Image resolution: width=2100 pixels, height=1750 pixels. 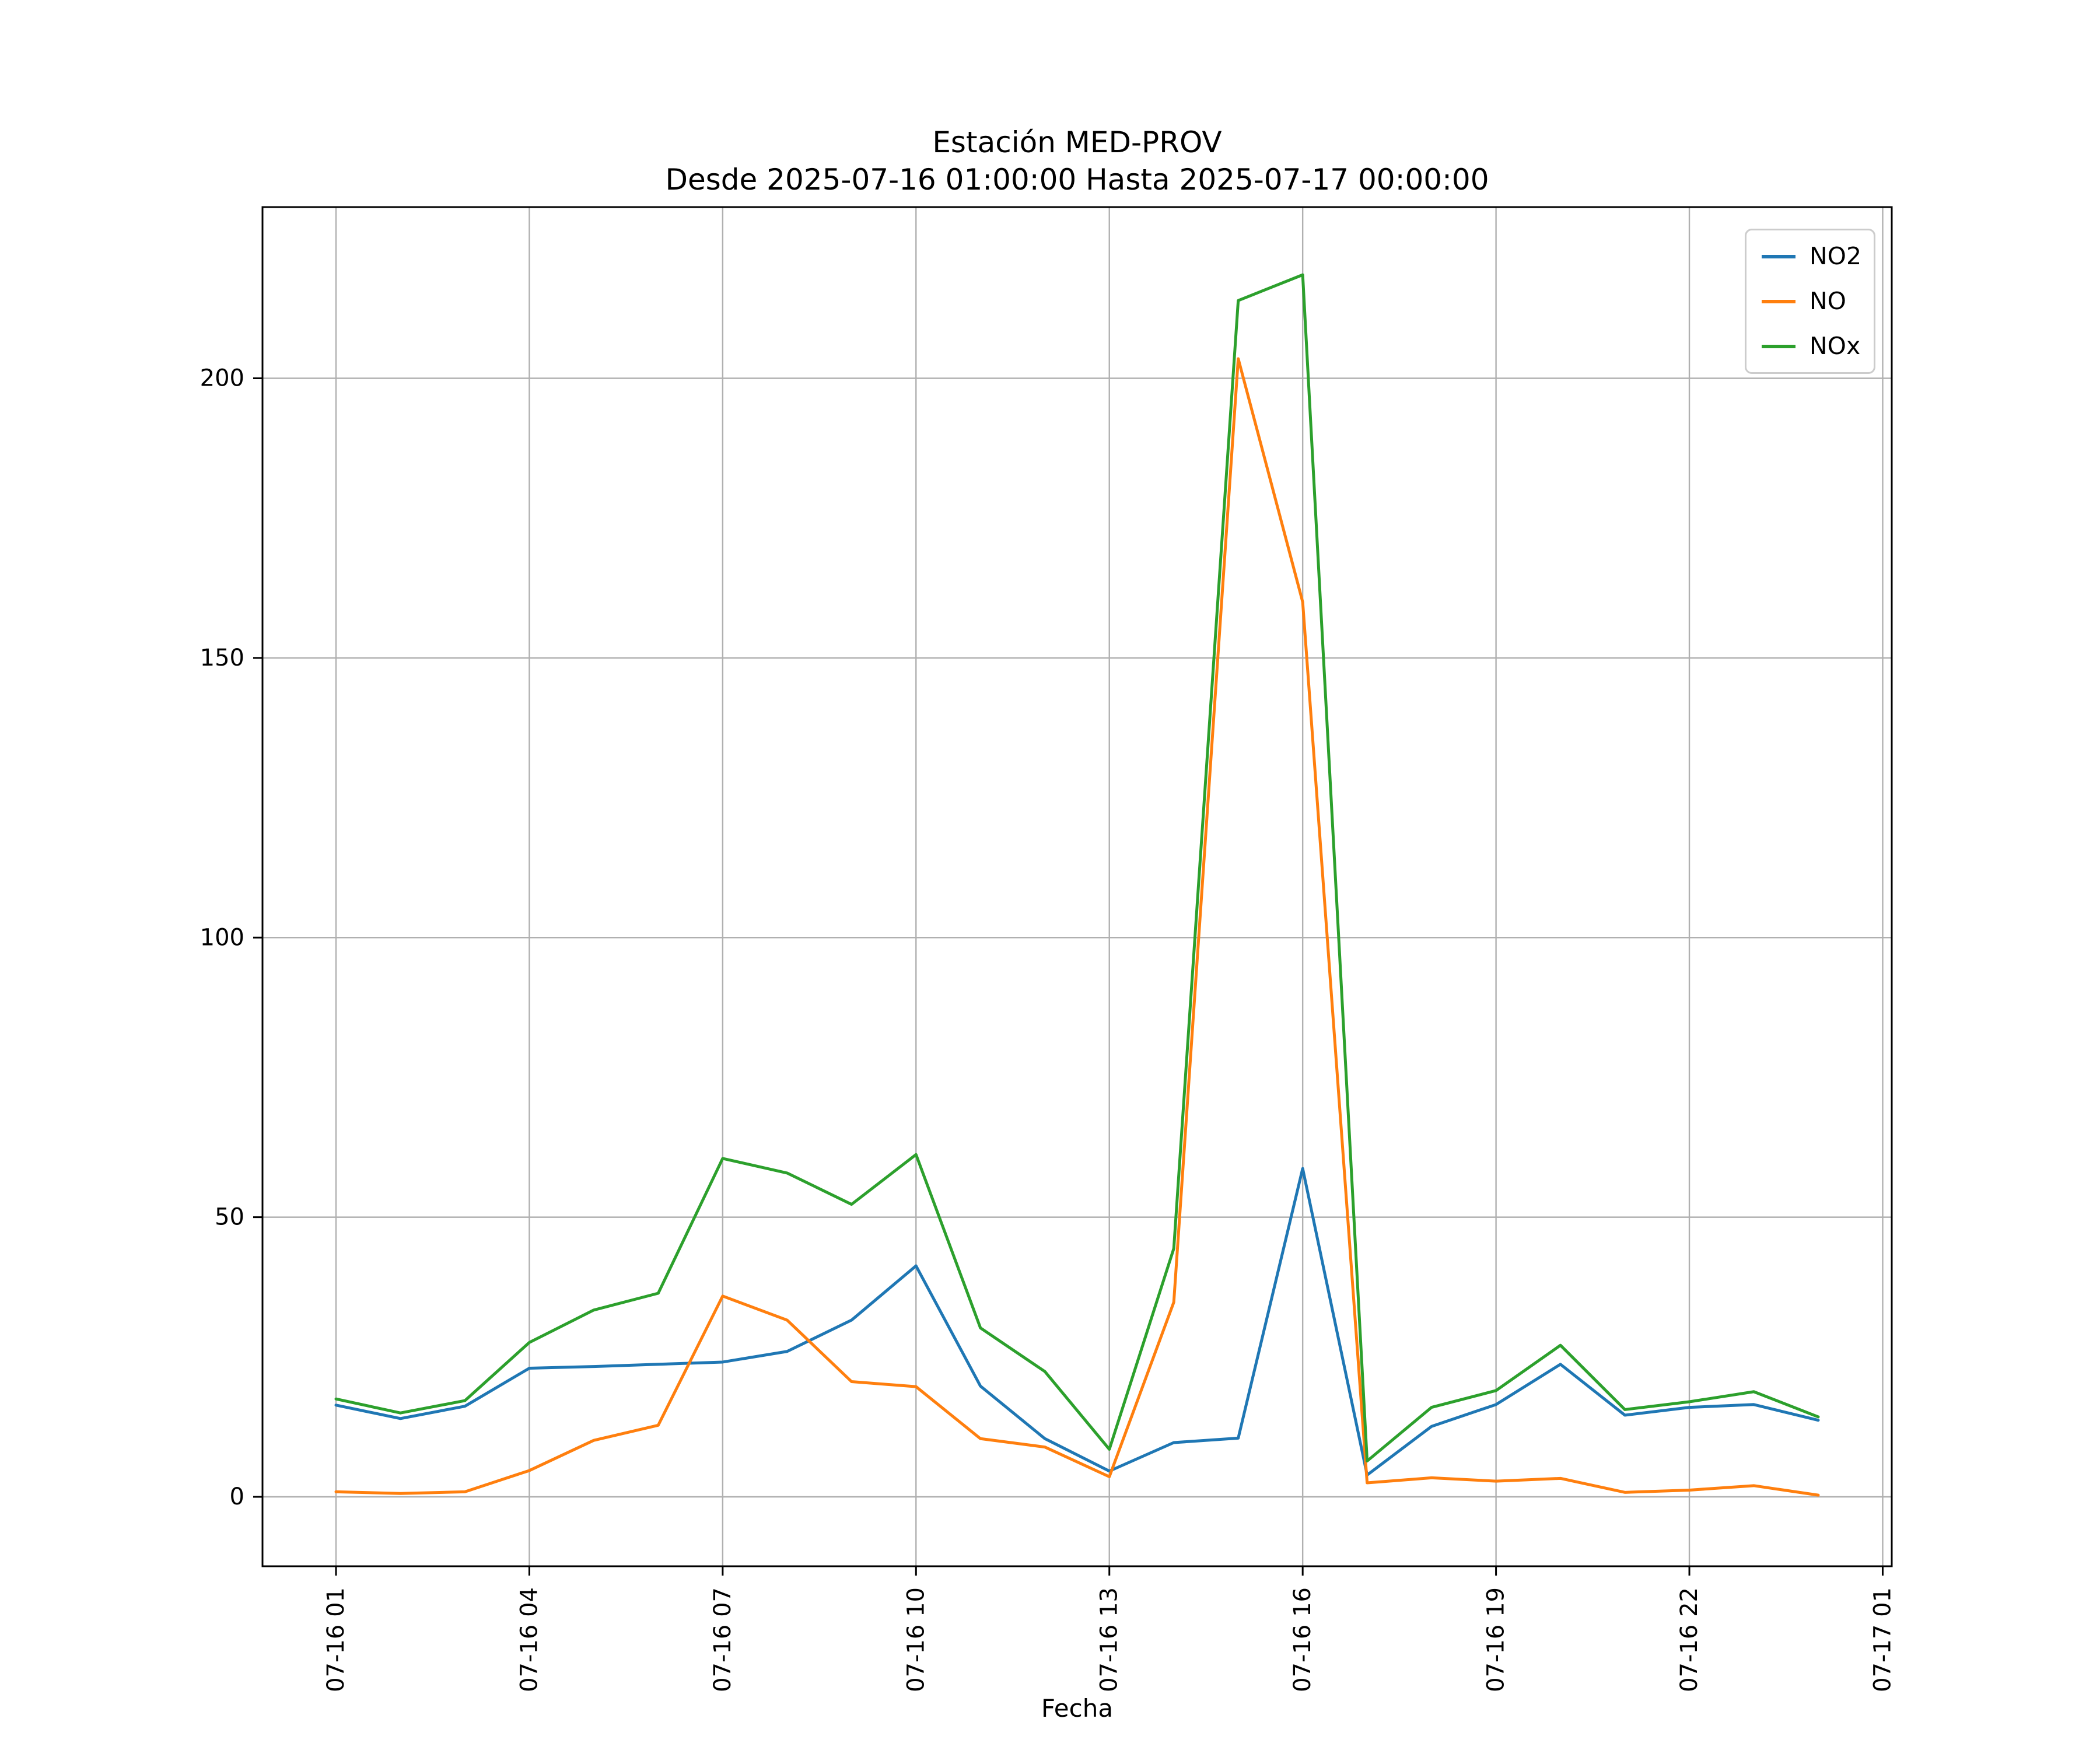 I want to click on x-axis-label: Fecha, so click(x=1077, y=1708).